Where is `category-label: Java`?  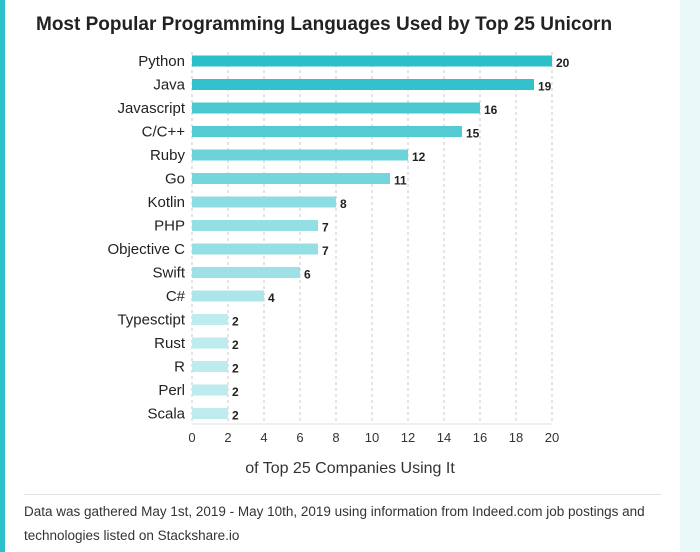
category-label: Java is located at coordinates (169, 85).